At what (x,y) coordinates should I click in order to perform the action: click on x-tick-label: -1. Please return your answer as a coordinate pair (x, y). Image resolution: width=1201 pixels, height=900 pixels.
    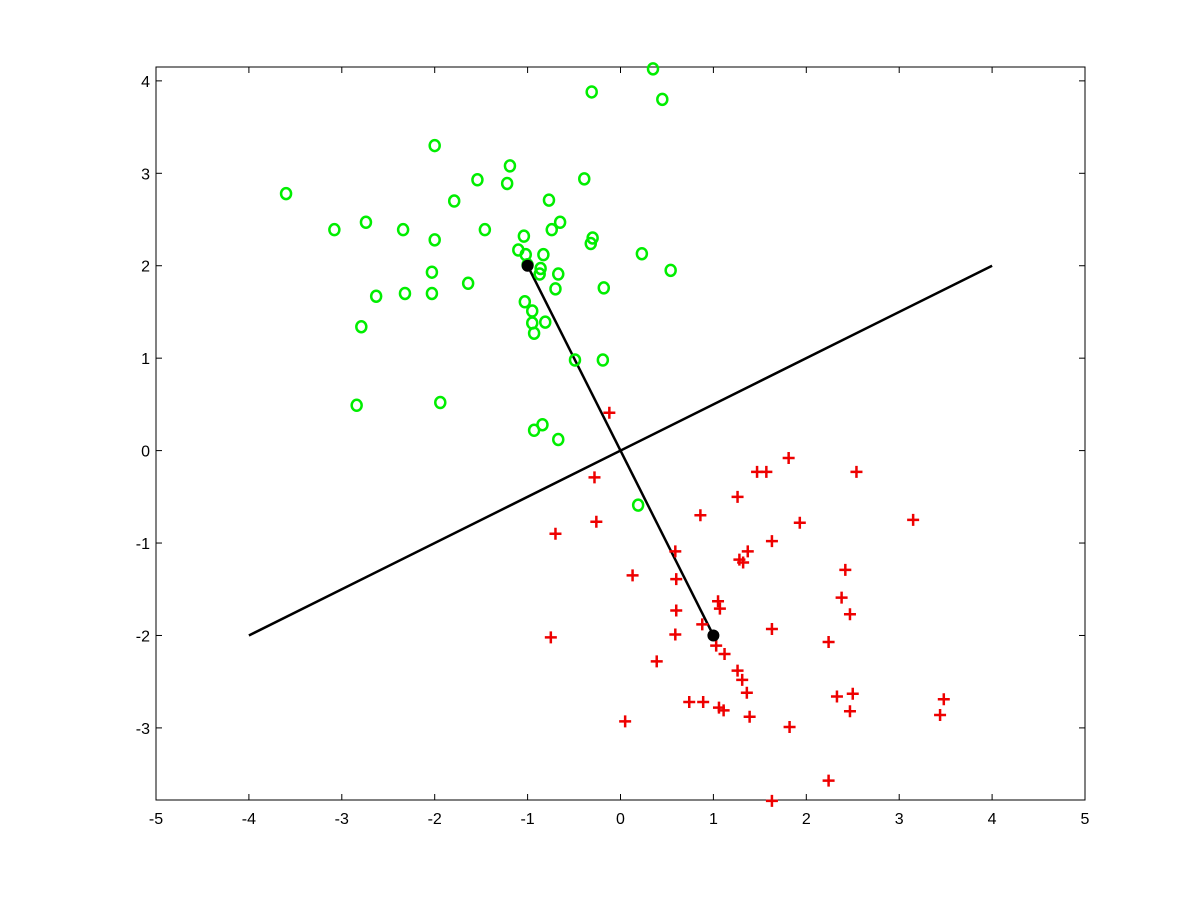
    Looking at the image, I should click on (527, 819).